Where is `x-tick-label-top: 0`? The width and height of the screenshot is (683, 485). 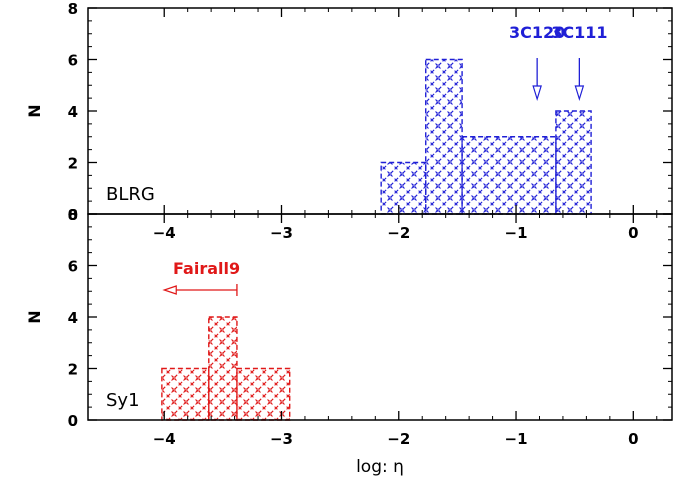
x-tick-label-top: 0 is located at coordinates (633, 233).